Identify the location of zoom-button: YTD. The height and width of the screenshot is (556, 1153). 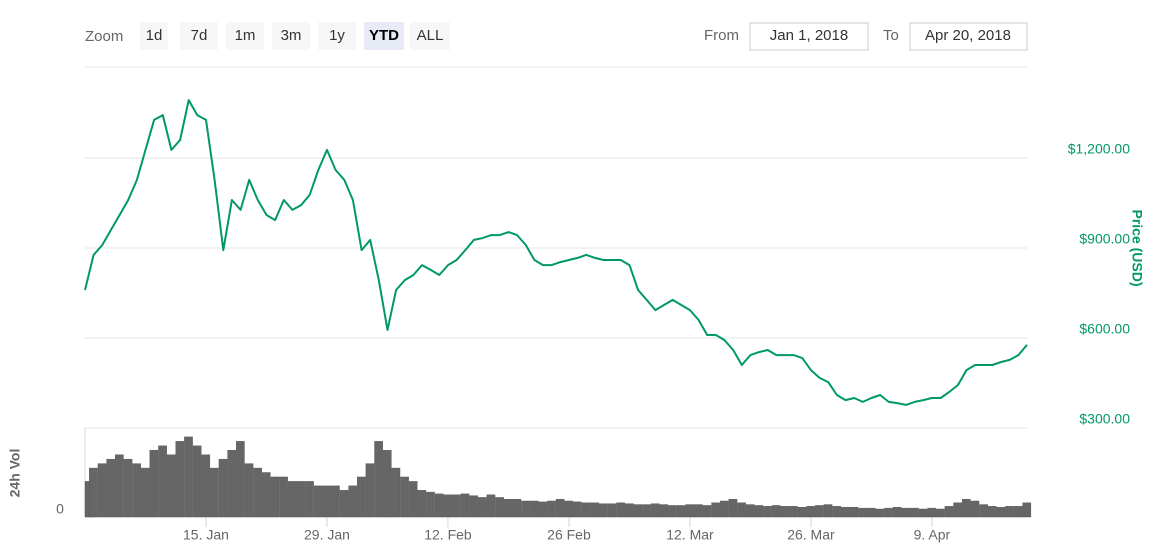
(384, 36).